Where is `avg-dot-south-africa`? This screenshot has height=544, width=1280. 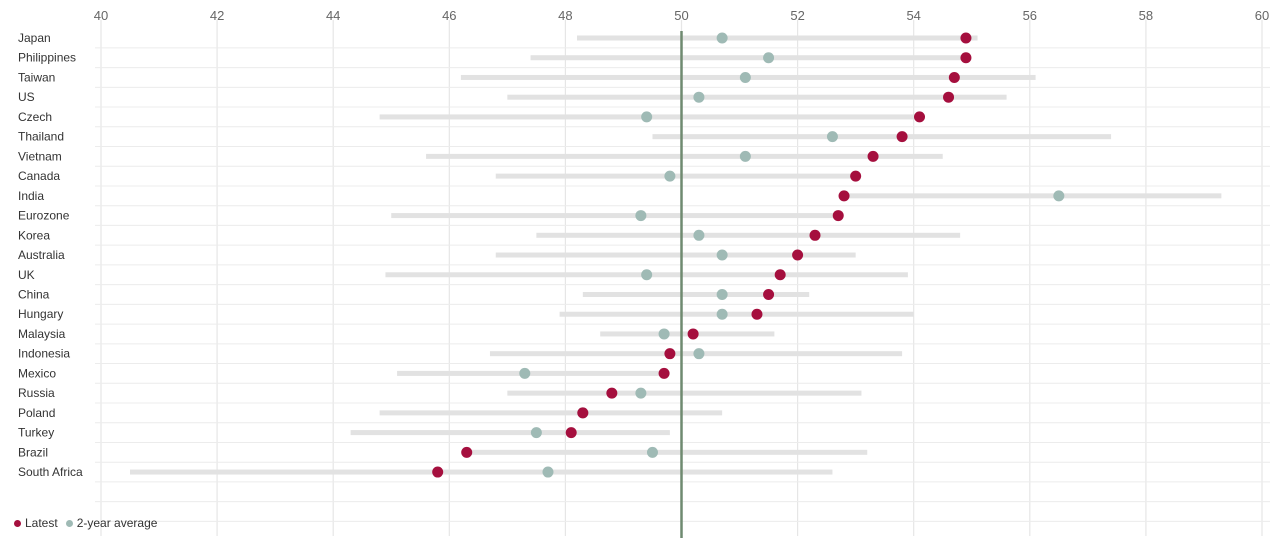
avg-dot-south-africa is located at coordinates (548, 472).